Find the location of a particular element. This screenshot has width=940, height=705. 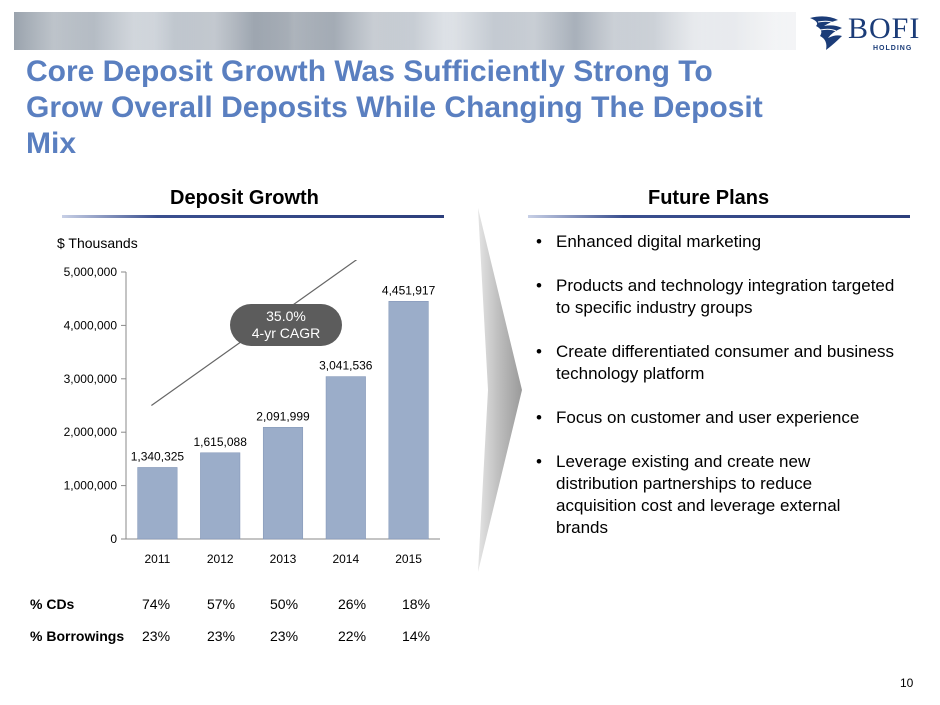

plan-item: Enhanced digital marketing is located at coordinates (716, 242).